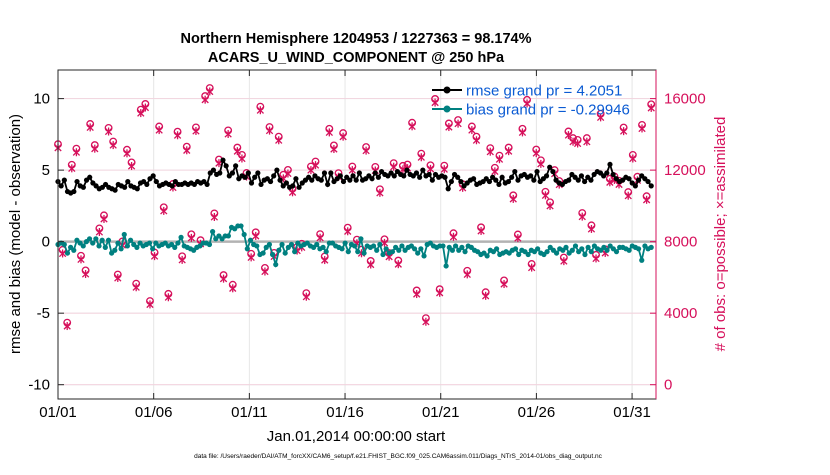 Image resolution: width=830 pixels, height=475 pixels. Describe the element at coordinates (544, 91) in the screenshot. I see `legend-label: rmse grand pr = 4.2051` at that location.